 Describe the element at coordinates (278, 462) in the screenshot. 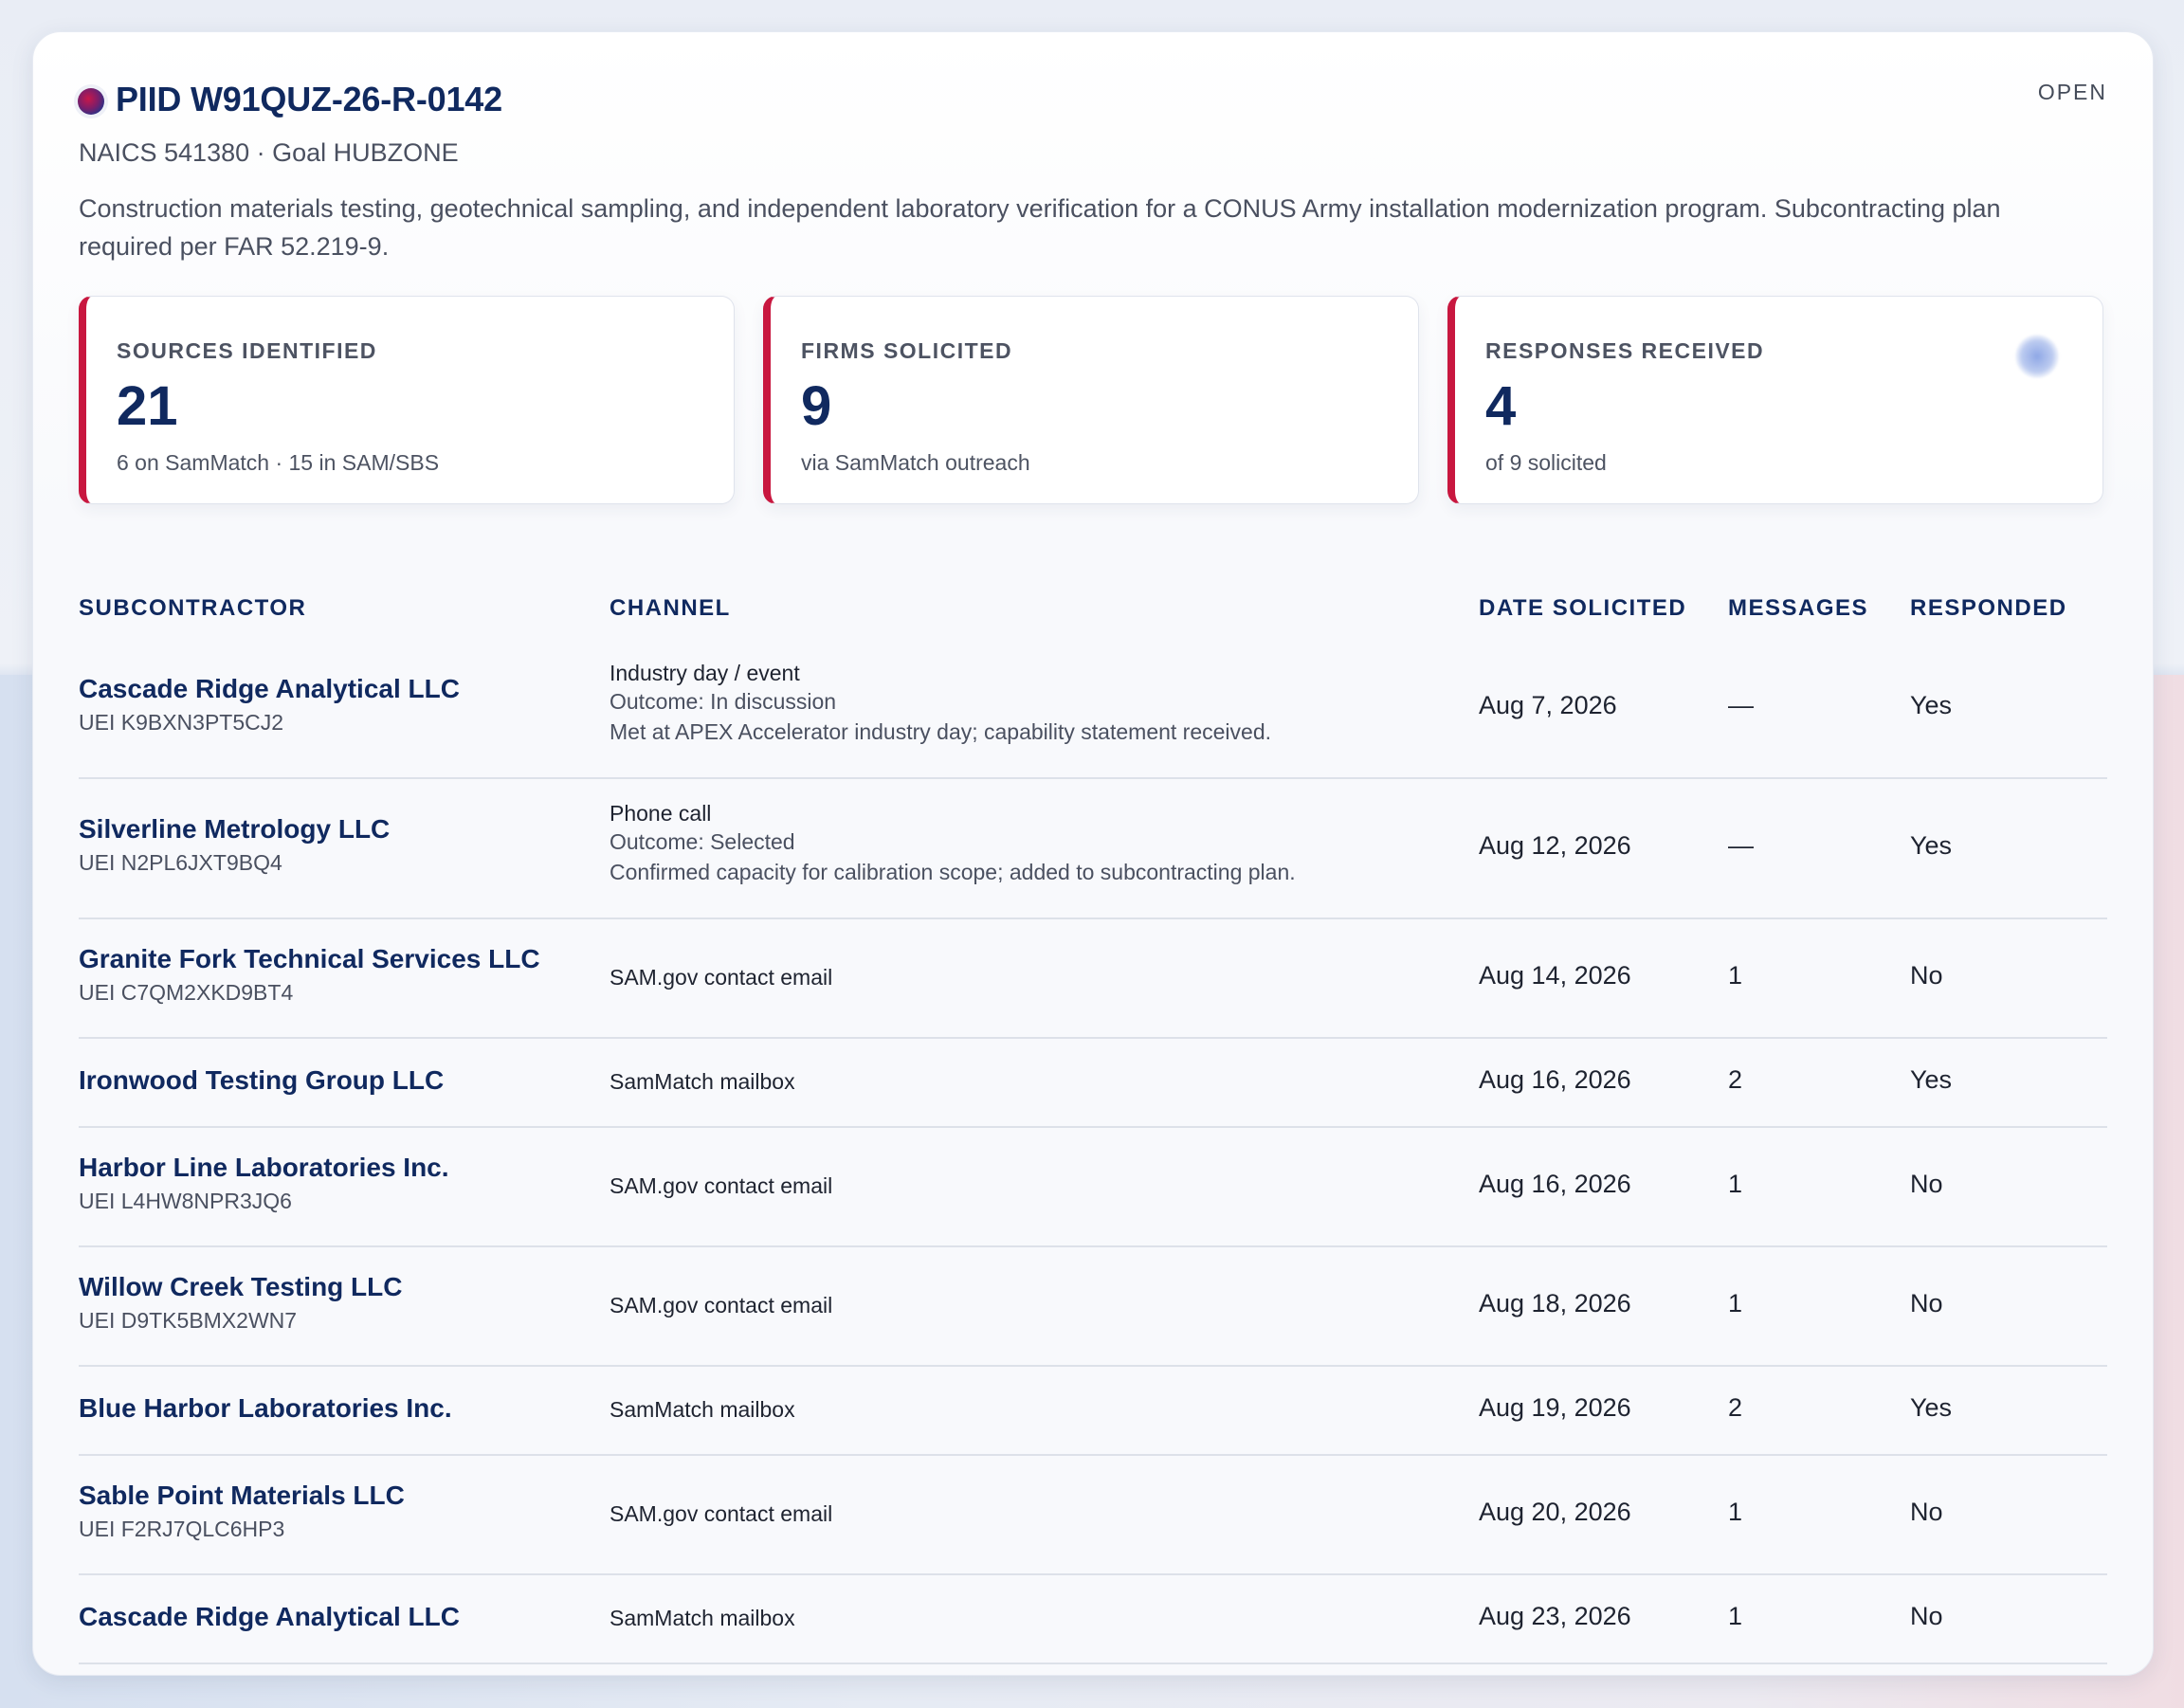

I see `stat-sub: 6 on SamMatch · 15 in SAM/SBS` at that location.